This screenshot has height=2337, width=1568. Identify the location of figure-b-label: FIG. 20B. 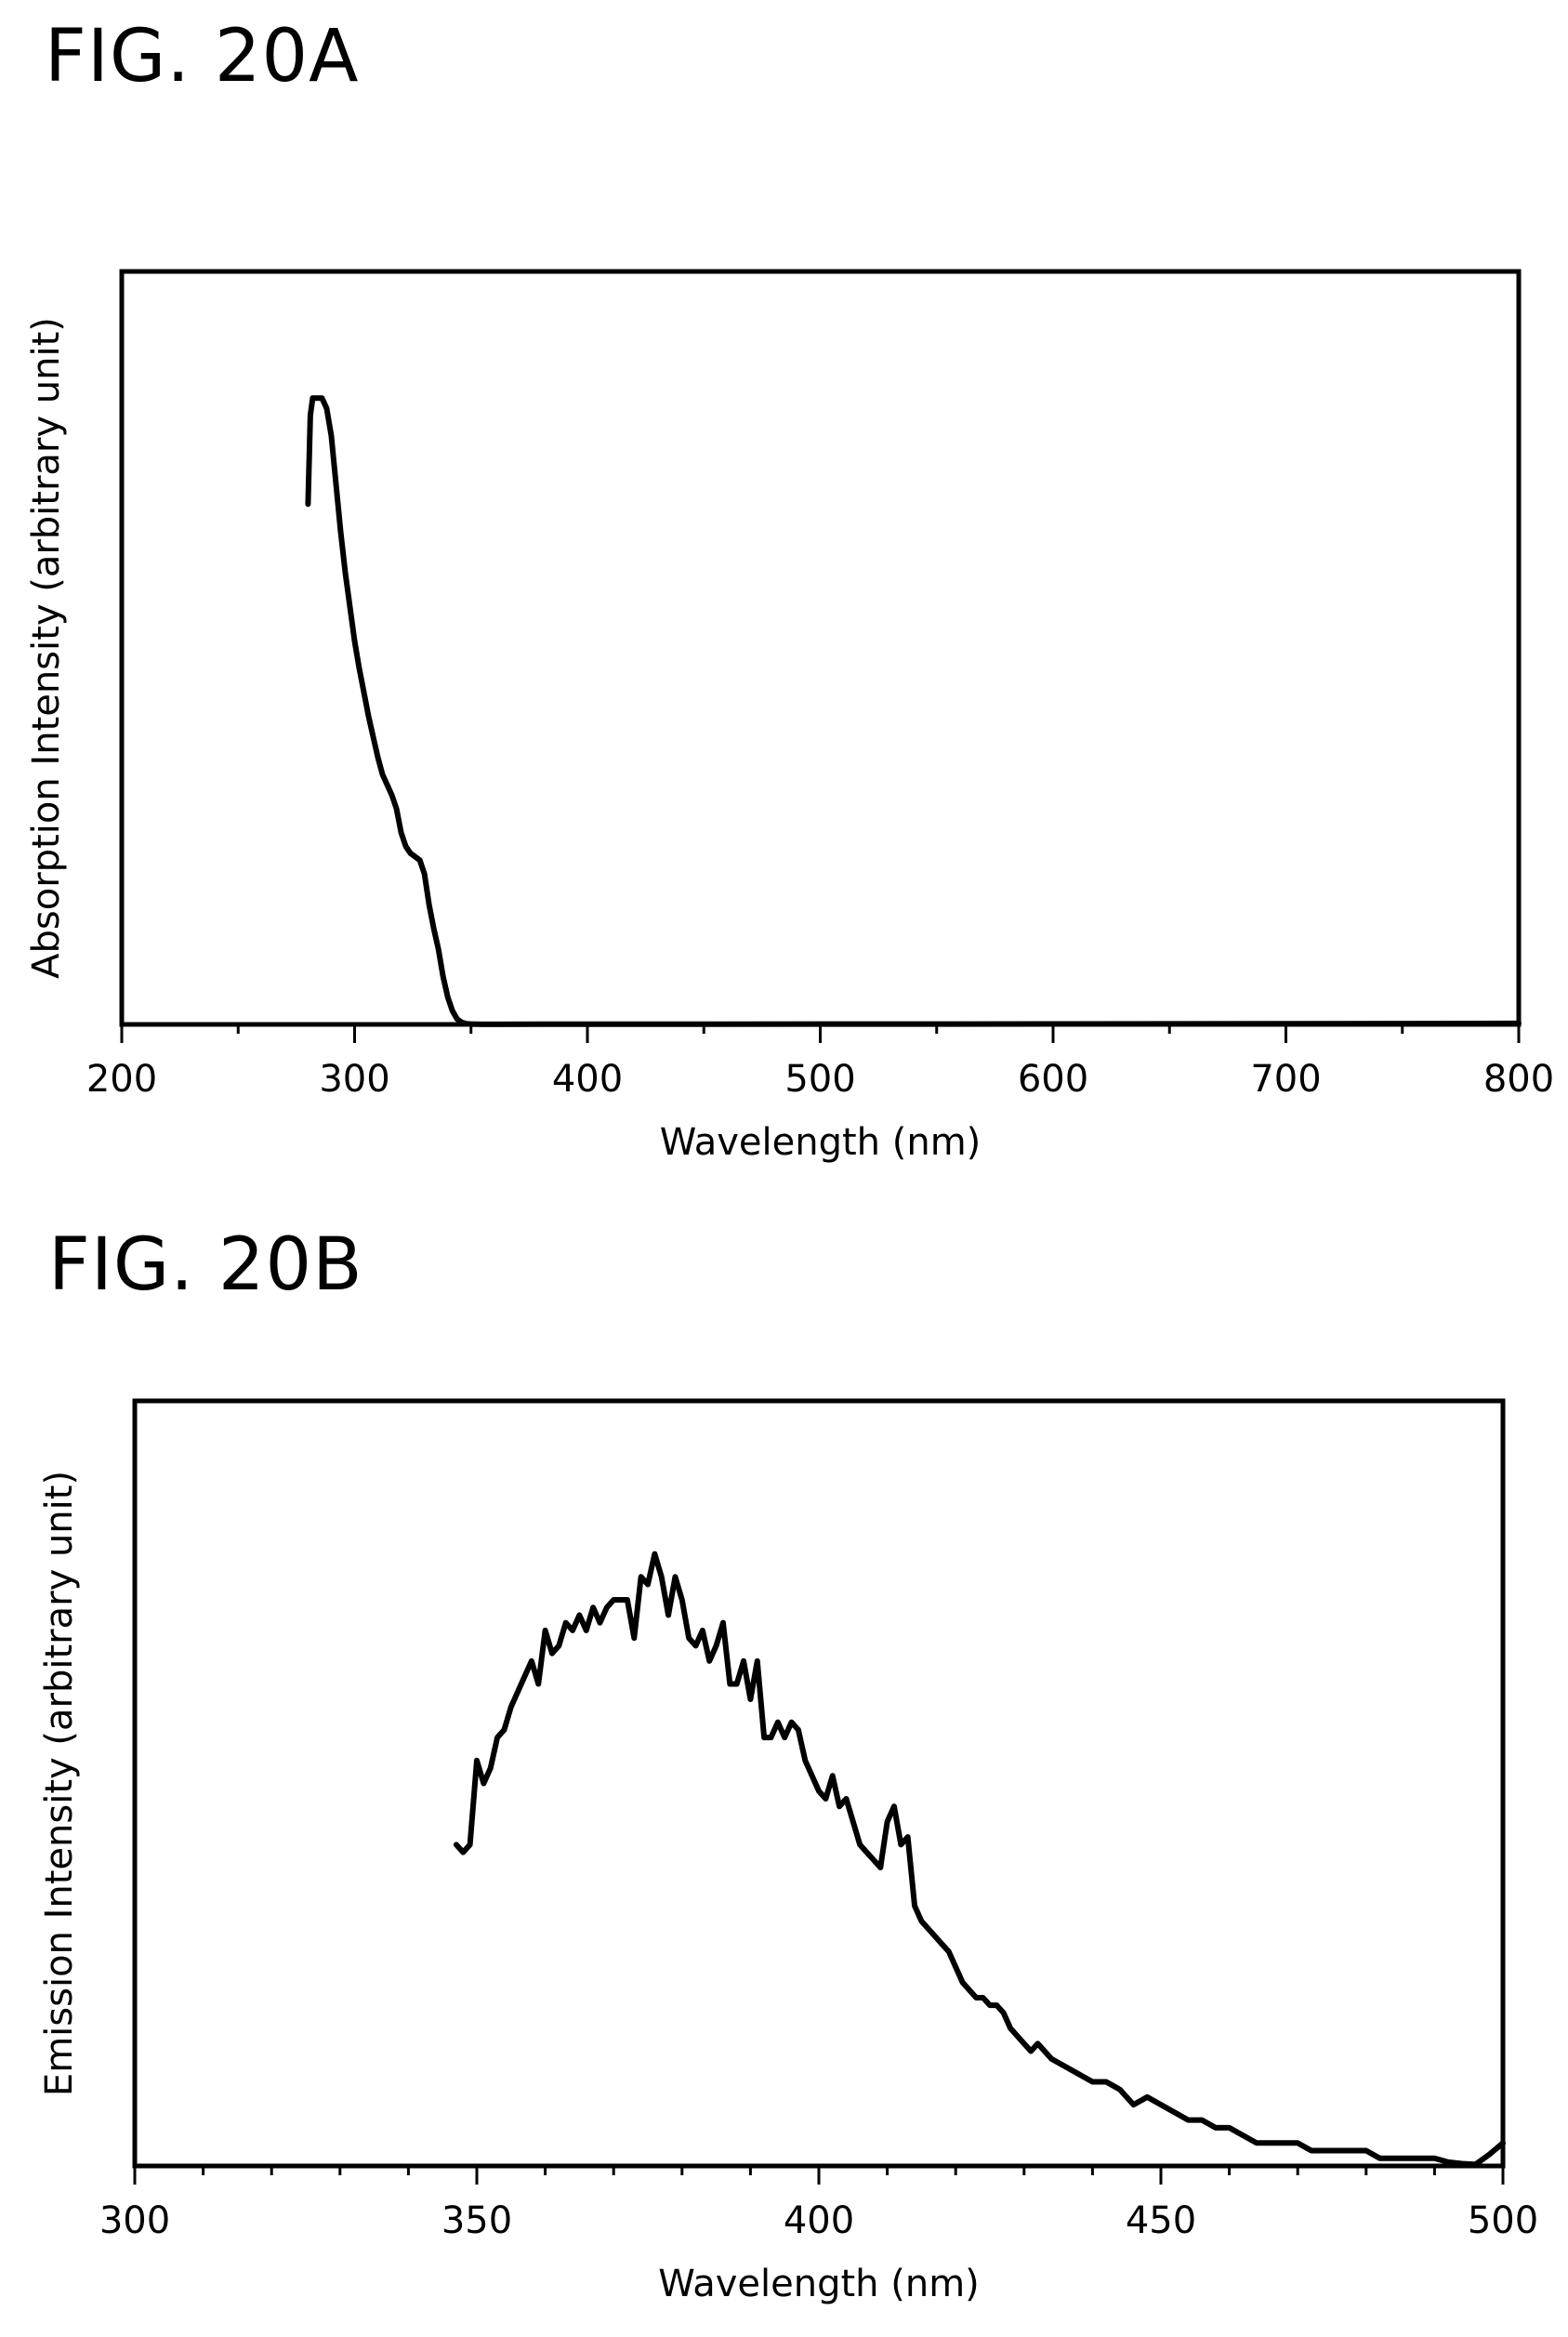
(206, 1265).